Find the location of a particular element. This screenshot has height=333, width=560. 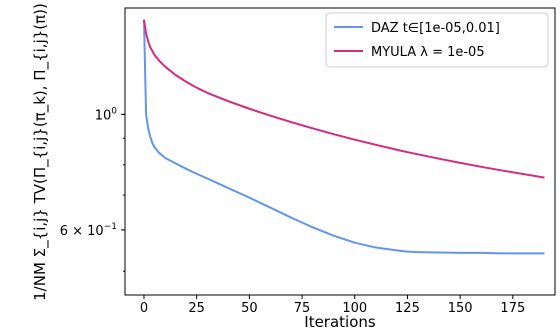

x-tick-label: 25 is located at coordinates (196, 308).